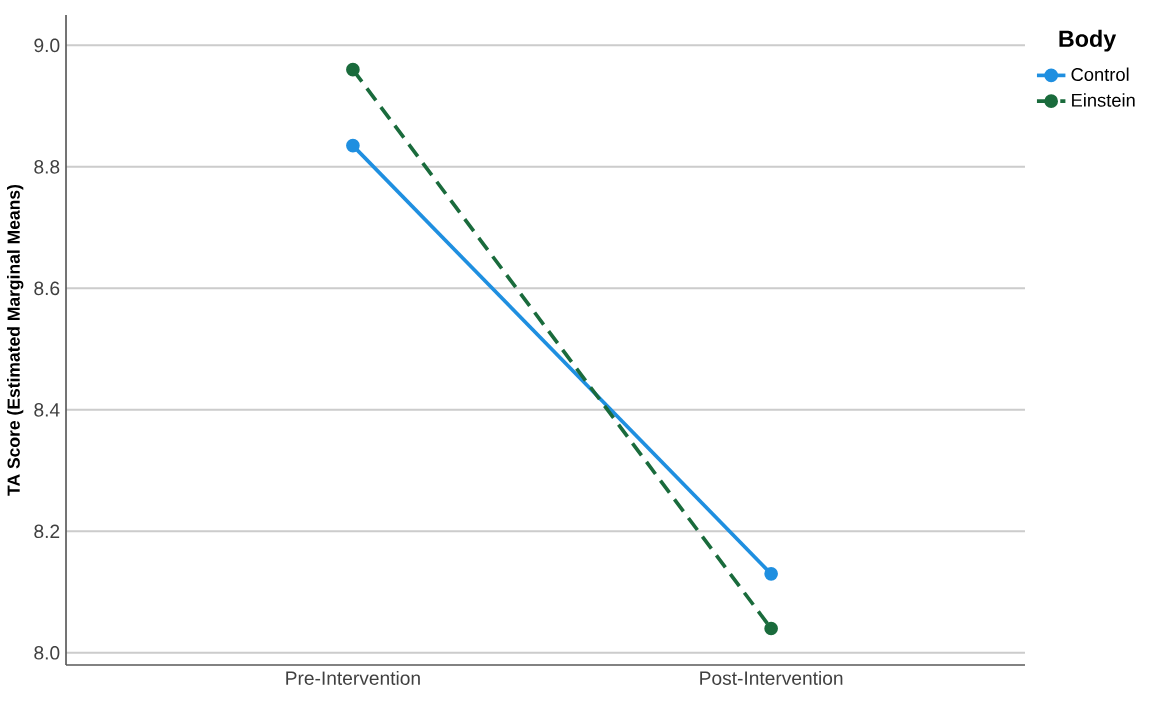 The image size is (1160, 706). What do you see at coordinates (1100, 74) in the screenshot?
I see `legend-label: Control` at bounding box center [1100, 74].